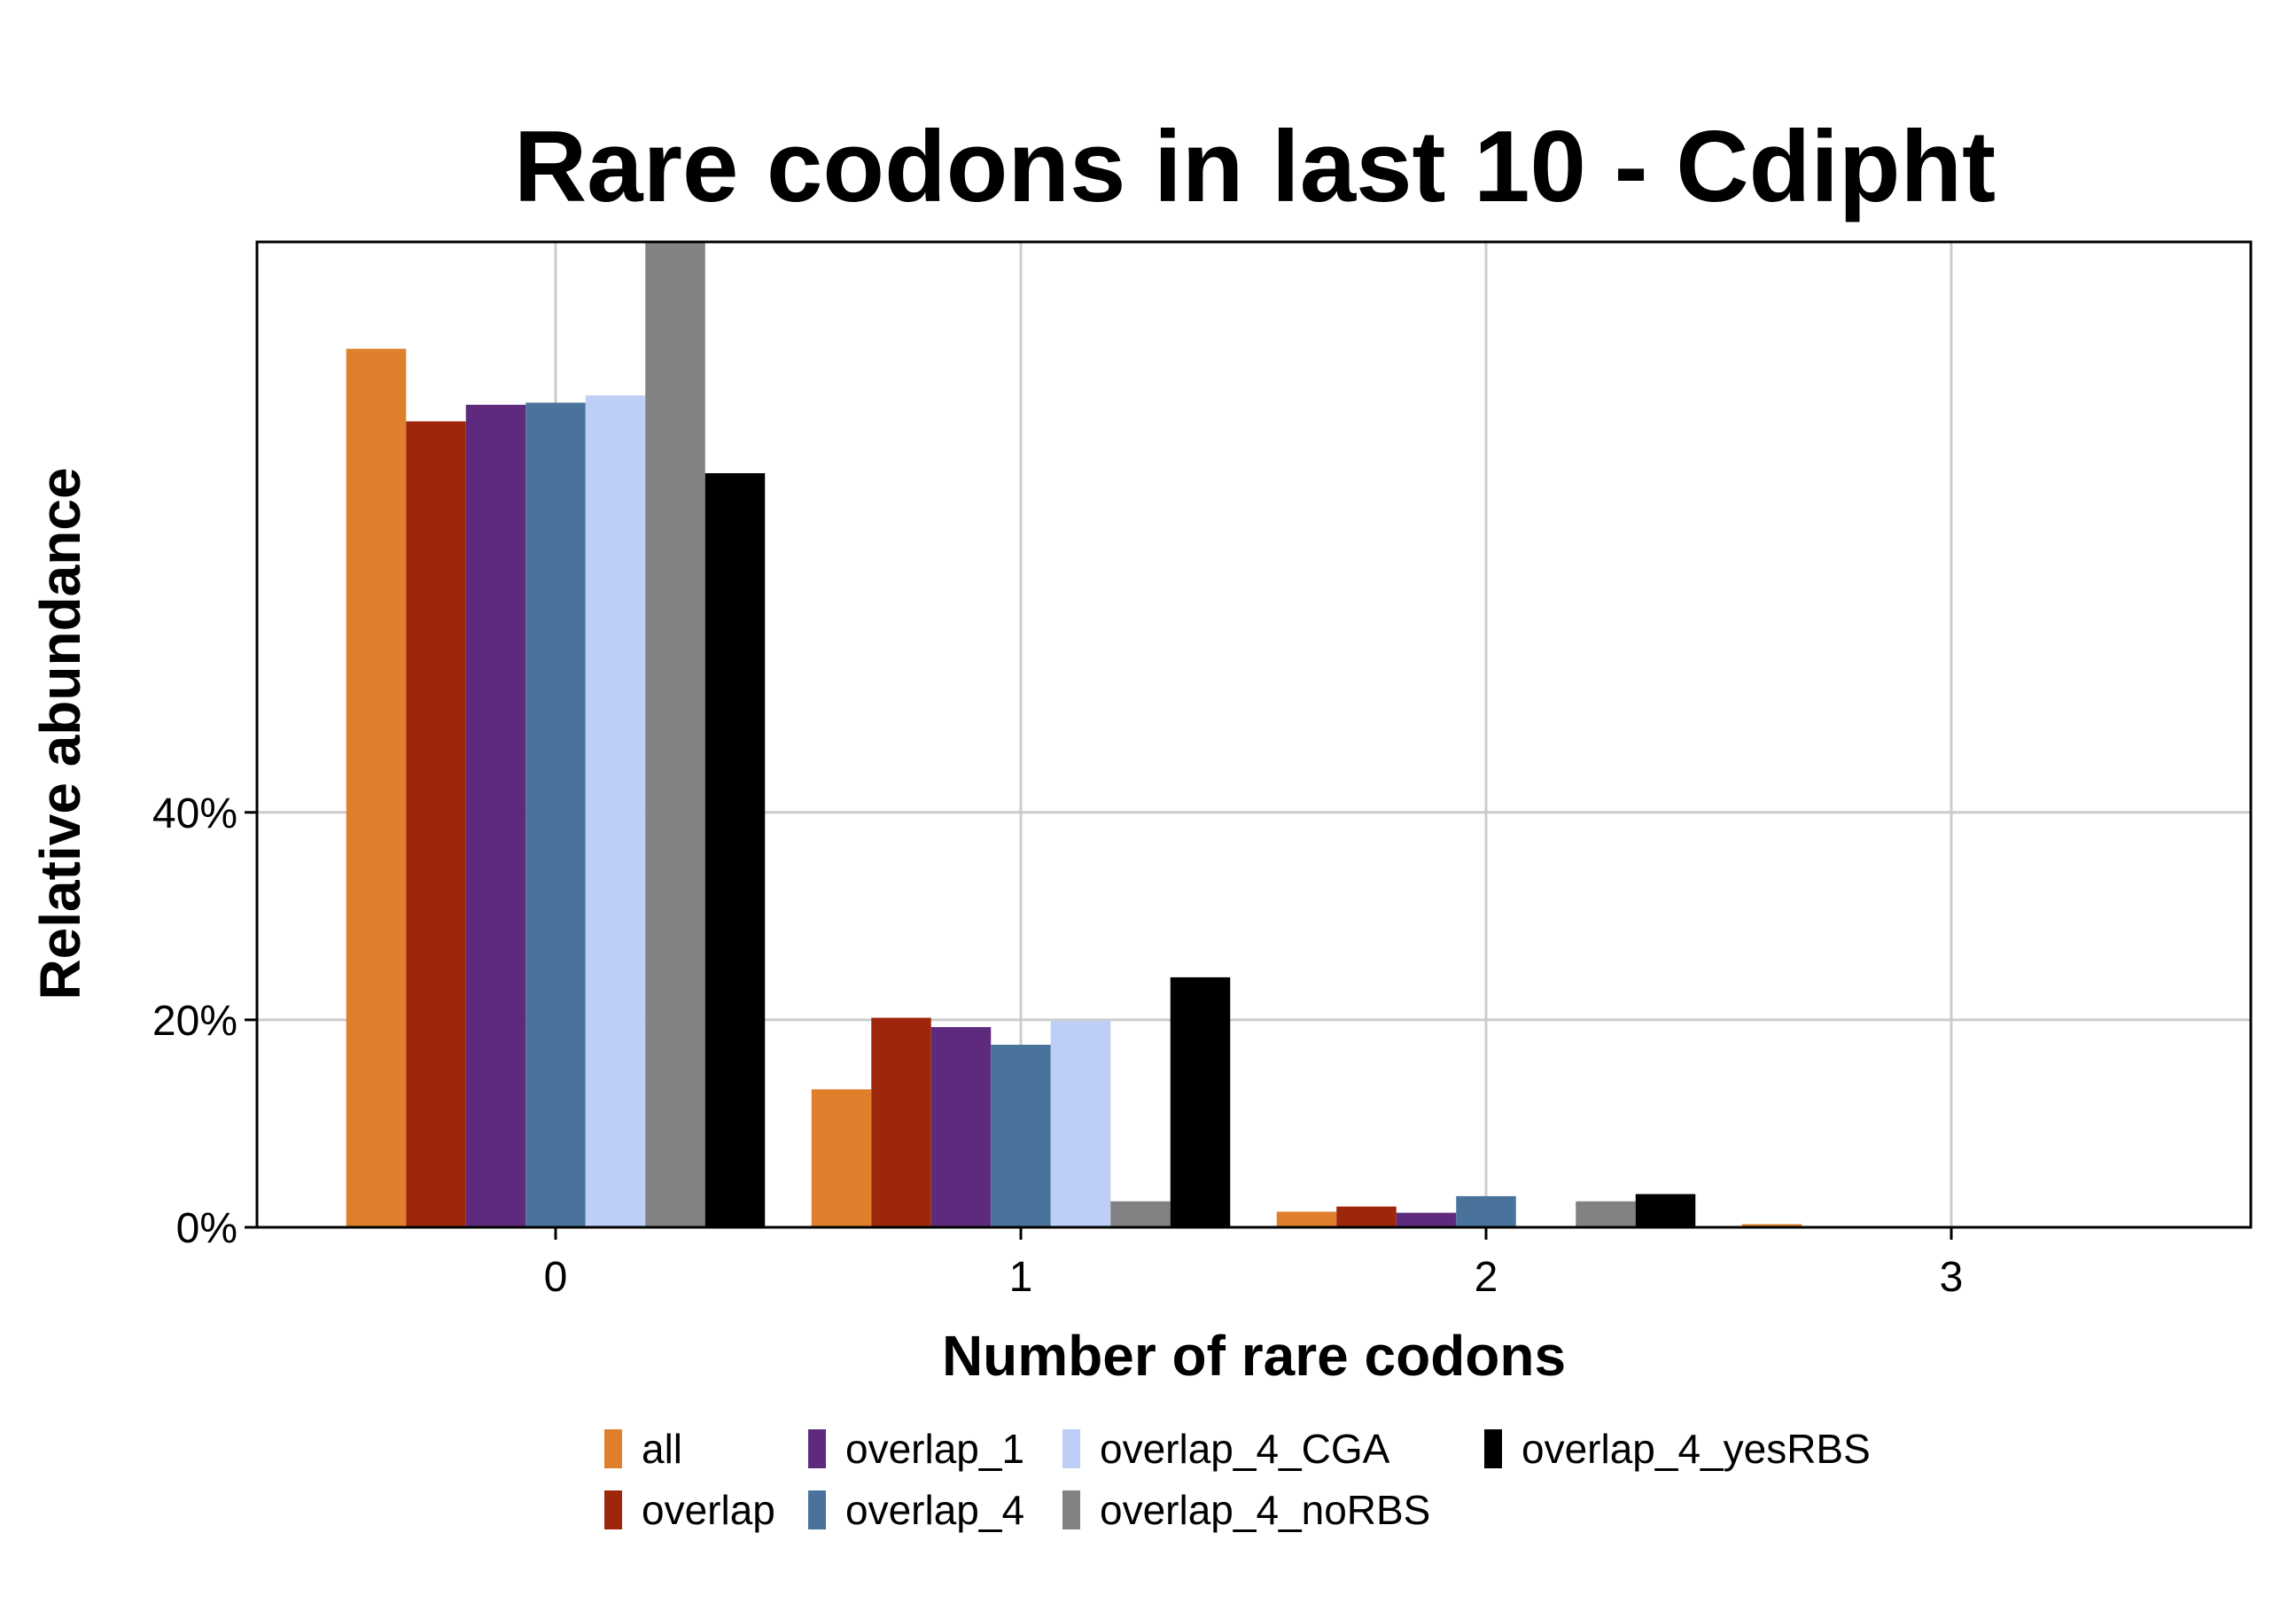 The image size is (2296, 1603). What do you see at coordinates (1254, 1264) in the screenshot?
I see `x-axis: 0 1 2 3` at bounding box center [1254, 1264].